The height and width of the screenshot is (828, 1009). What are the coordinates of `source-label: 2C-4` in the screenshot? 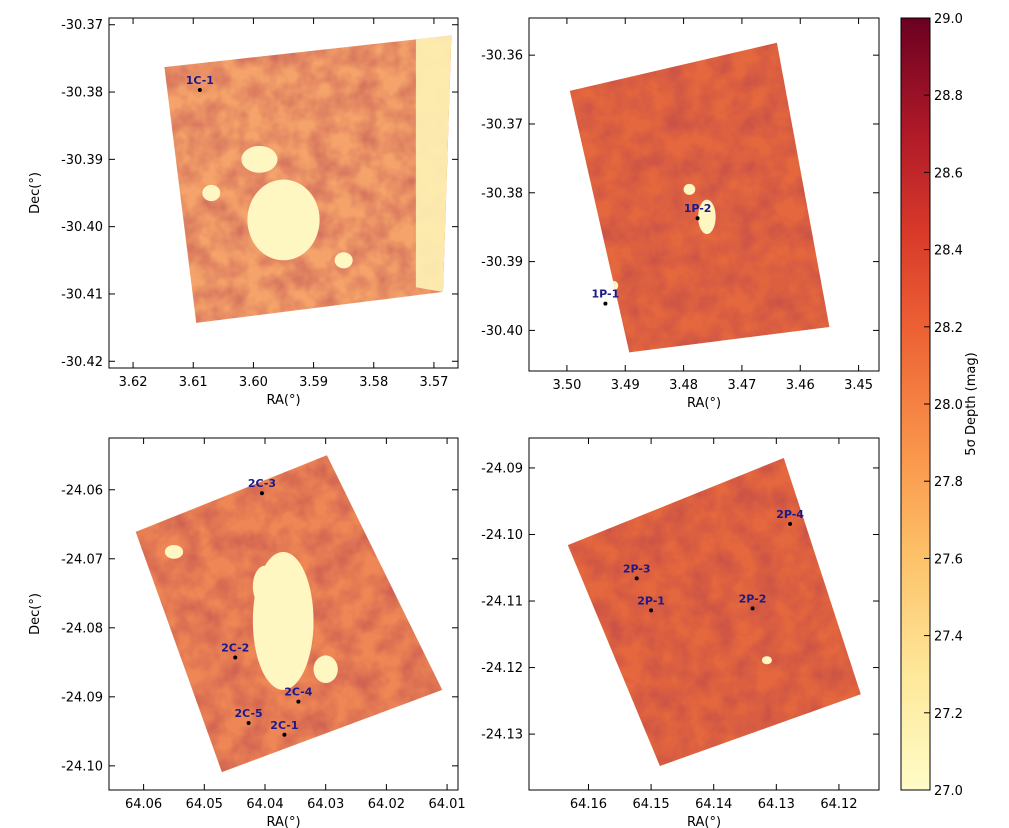 It's located at (298, 692).